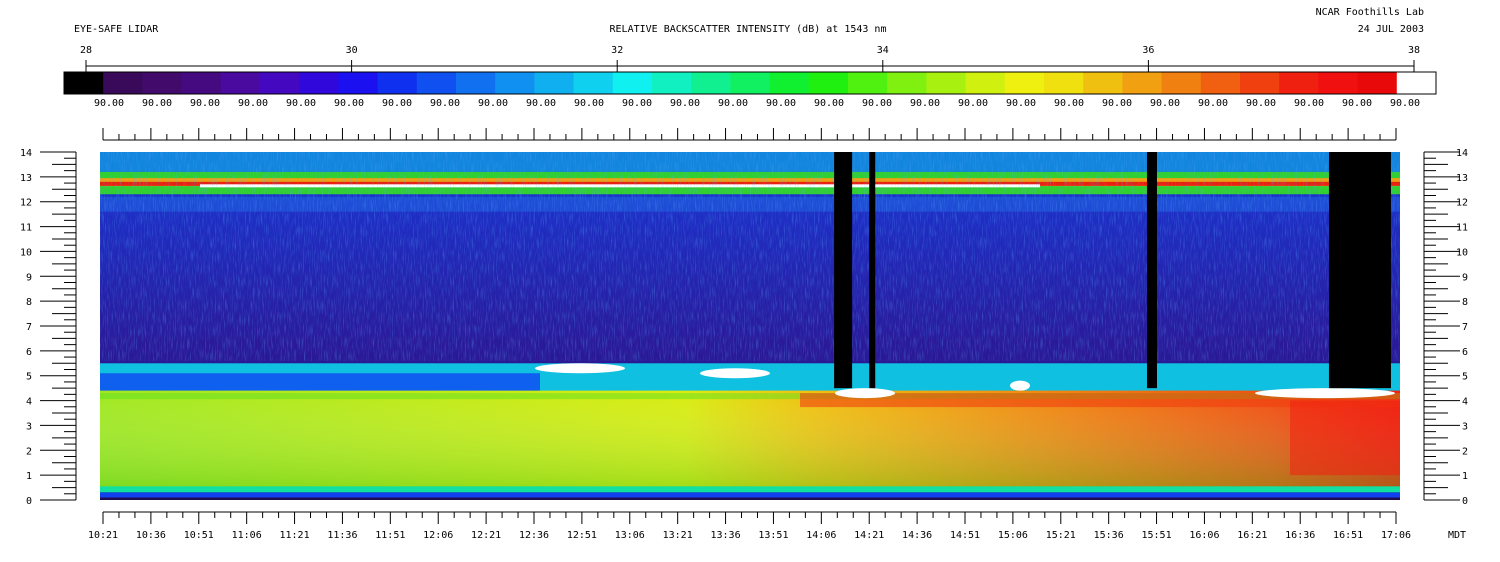  Describe the element at coordinates (773, 535) in the screenshot. I see `x-tick-label: 13:51` at that location.